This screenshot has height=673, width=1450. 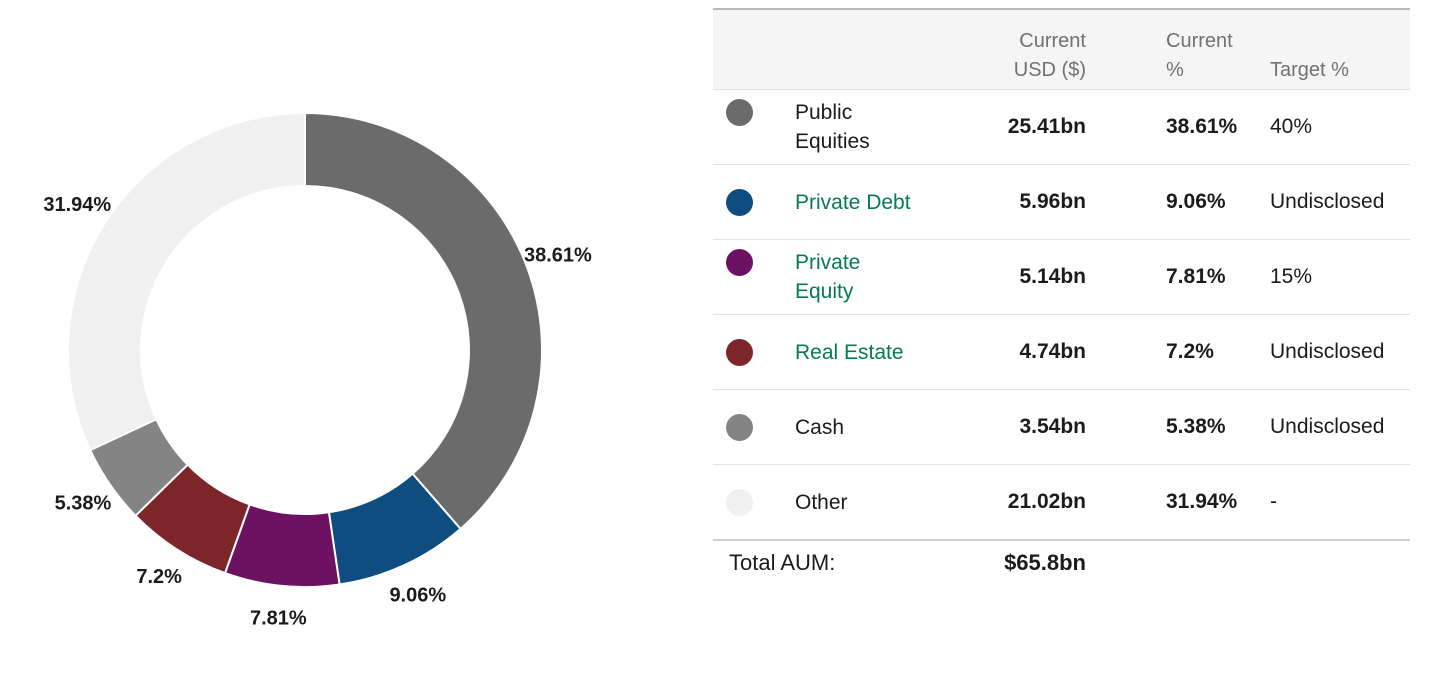 I want to click on total-row: Total AUM: $65.8bn, so click(x=1061, y=562).